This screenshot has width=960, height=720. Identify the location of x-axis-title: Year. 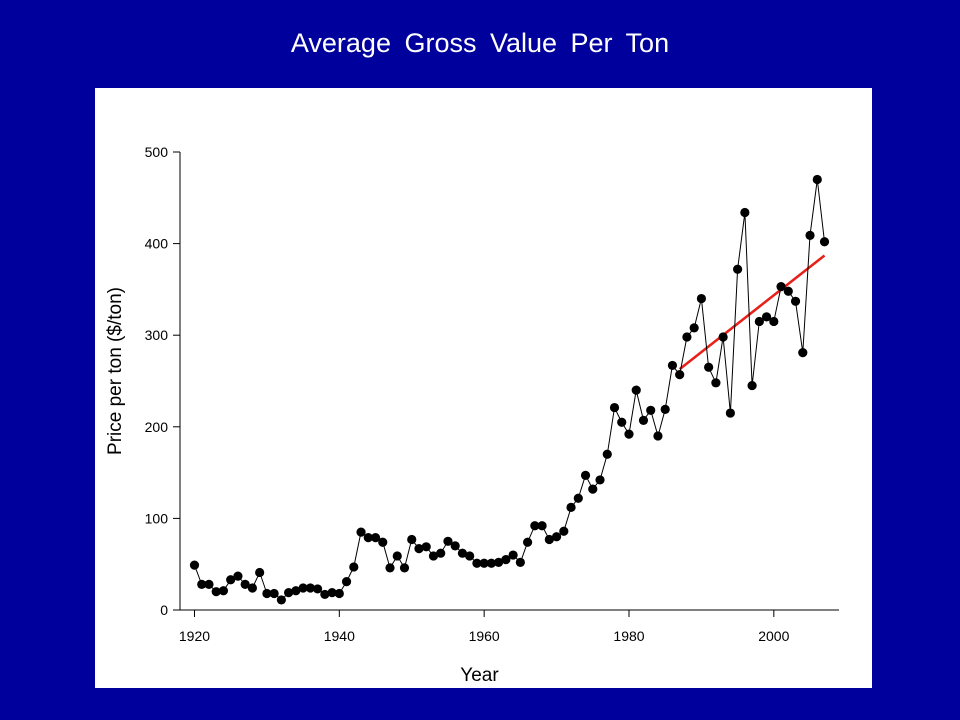
(479, 675).